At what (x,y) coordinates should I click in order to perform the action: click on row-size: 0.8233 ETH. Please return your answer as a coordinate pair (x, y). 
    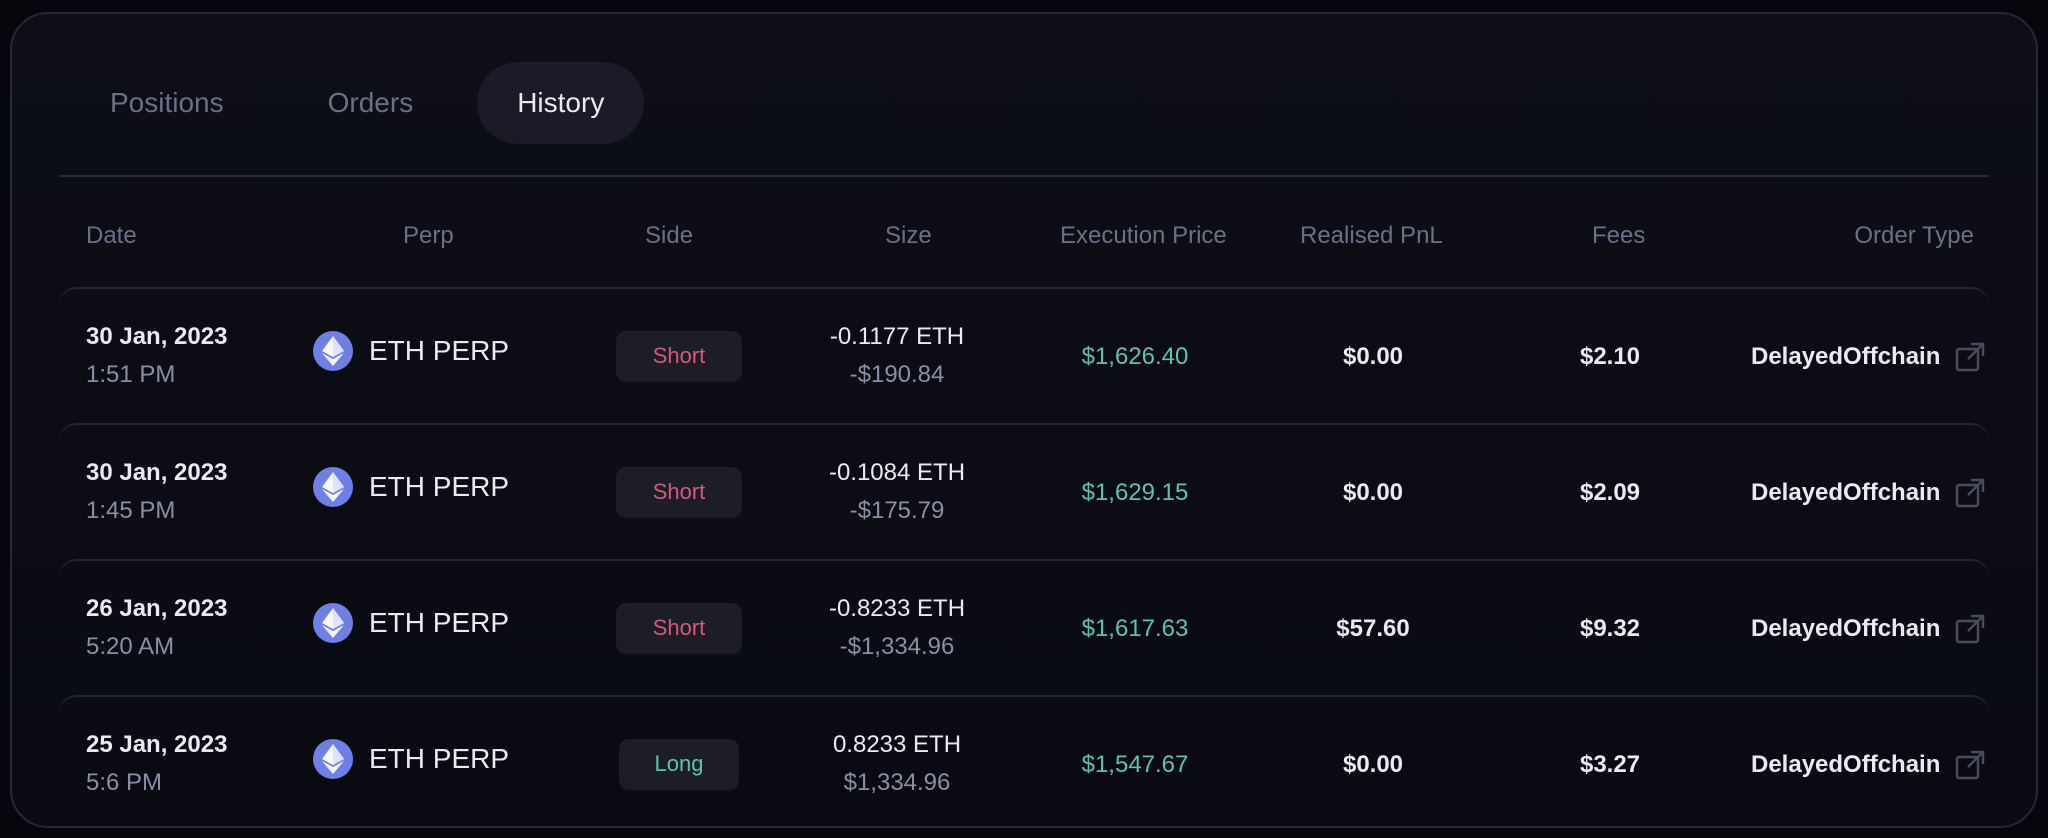
    Looking at the image, I should click on (897, 744).